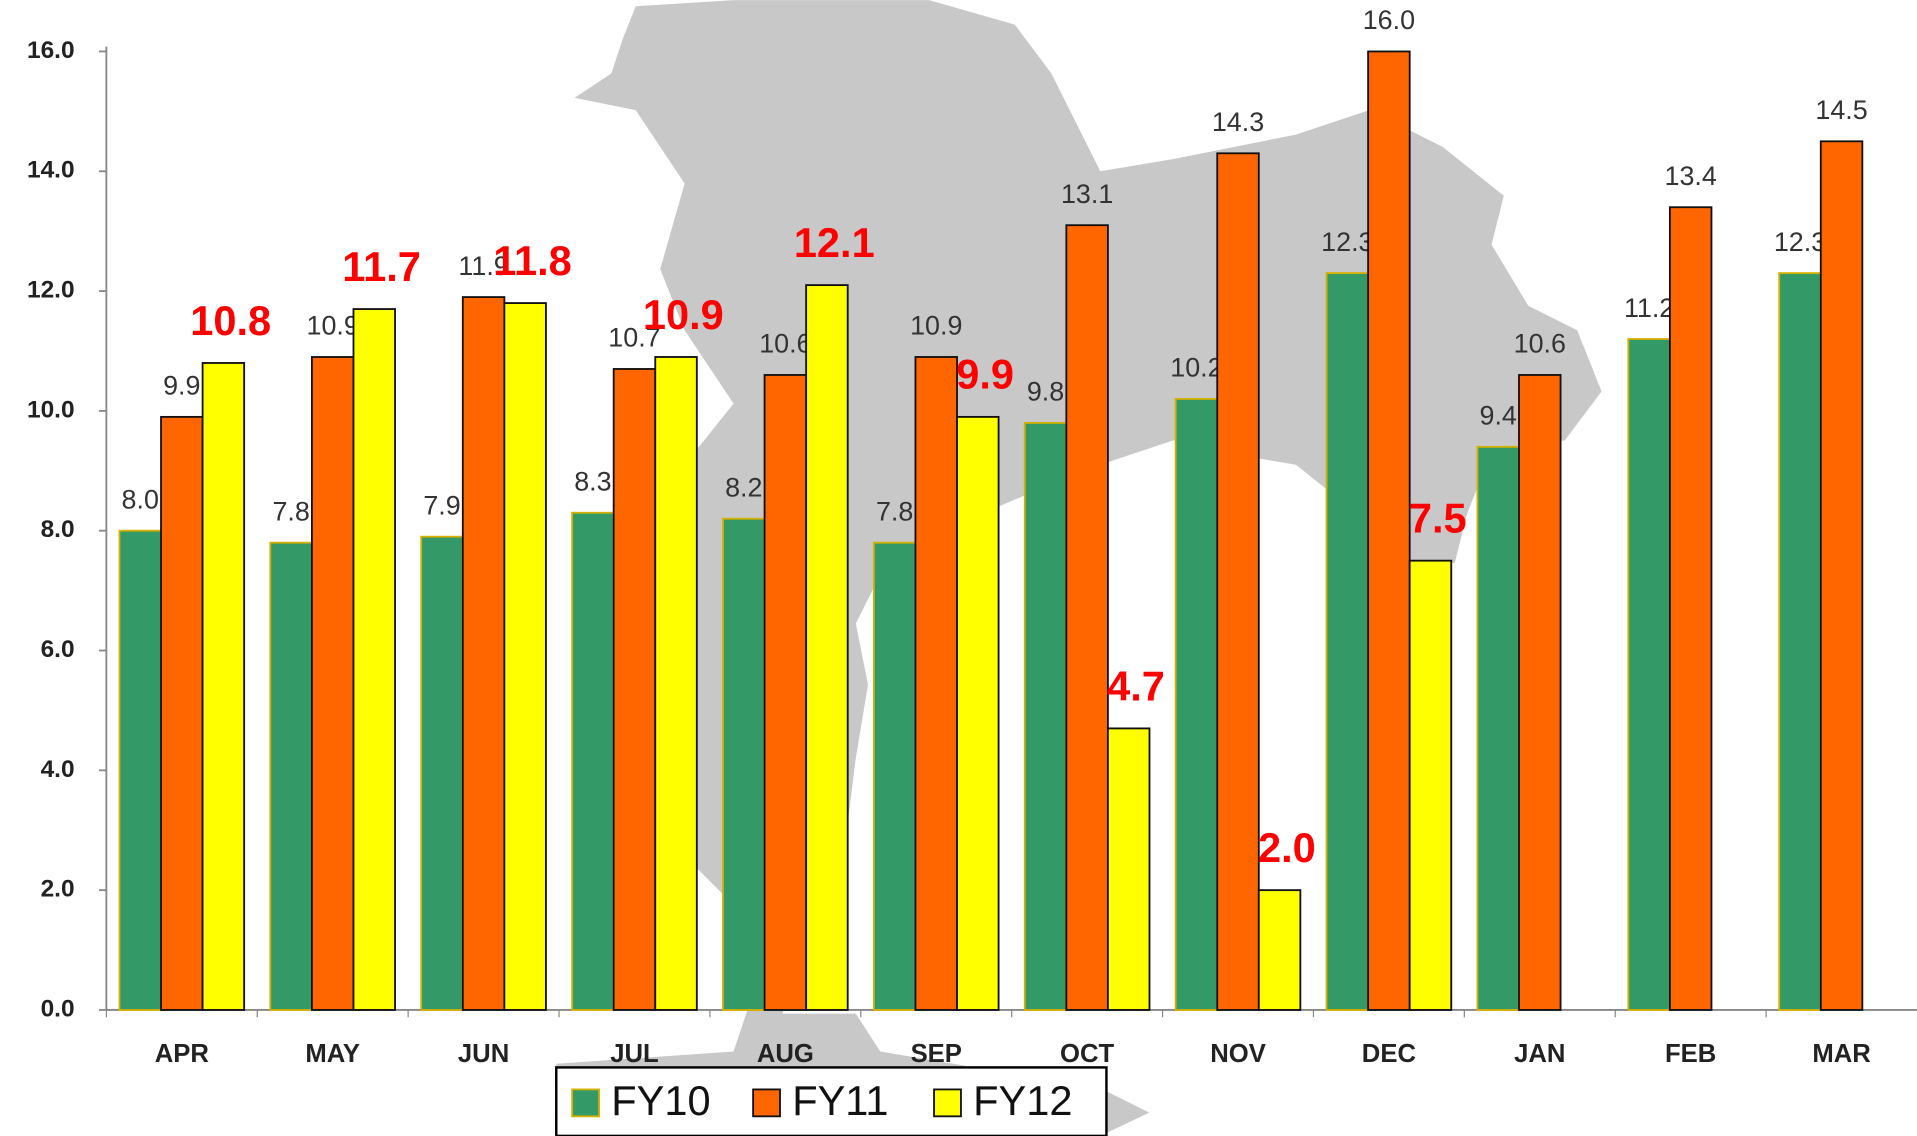 The image size is (1917, 1136). Describe the element at coordinates (1438, 518) in the screenshot. I see `data-label: 7.5` at that location.